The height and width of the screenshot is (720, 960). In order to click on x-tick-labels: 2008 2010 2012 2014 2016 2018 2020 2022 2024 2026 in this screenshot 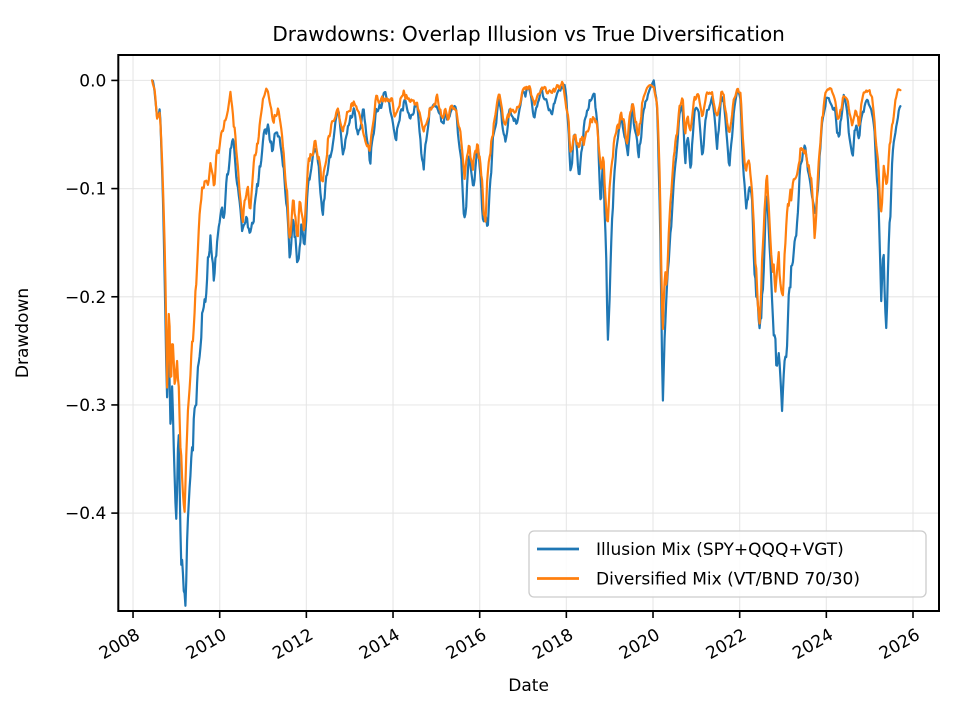, I will do `click(509, 644)`.